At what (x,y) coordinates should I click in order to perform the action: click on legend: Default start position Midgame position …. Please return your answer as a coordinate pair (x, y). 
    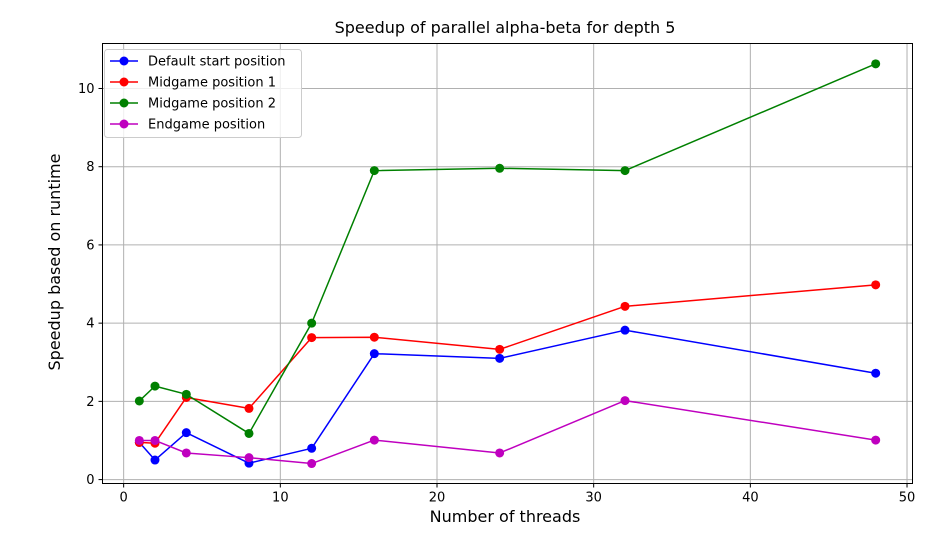
    Looking at the image, I should click on (203, 93).